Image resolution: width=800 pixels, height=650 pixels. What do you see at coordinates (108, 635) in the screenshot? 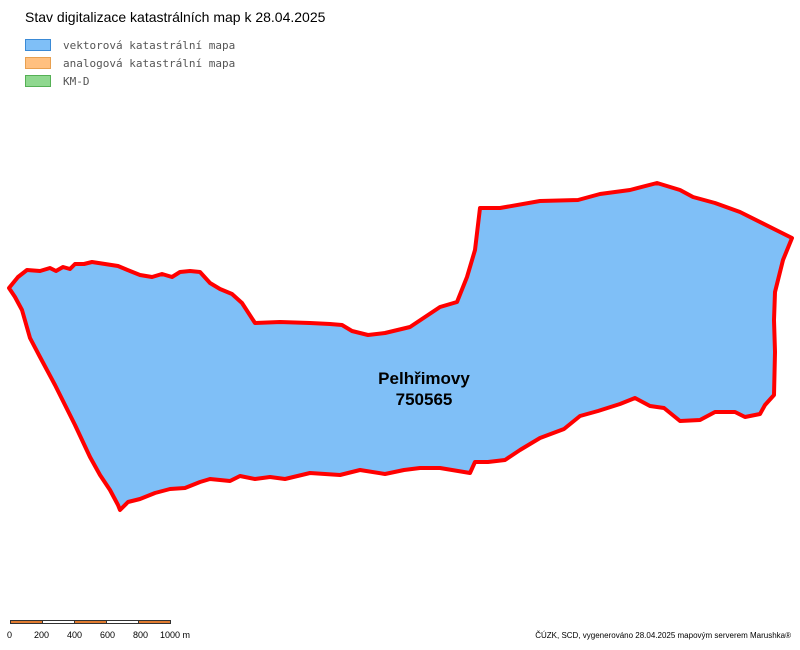
I see `scale-label: 600` at bounding box center [108, 635].